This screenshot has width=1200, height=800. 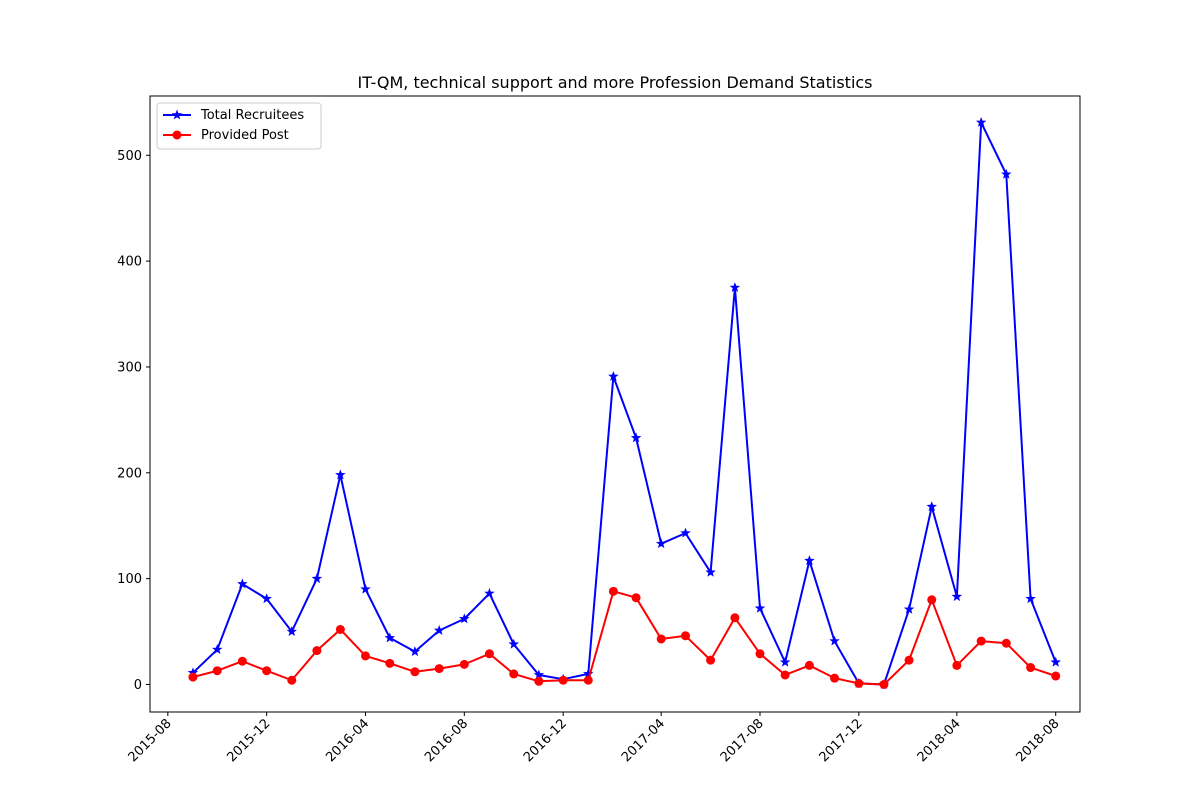 I want to click on y-tick-label: 100, so click(x=129, y=579).